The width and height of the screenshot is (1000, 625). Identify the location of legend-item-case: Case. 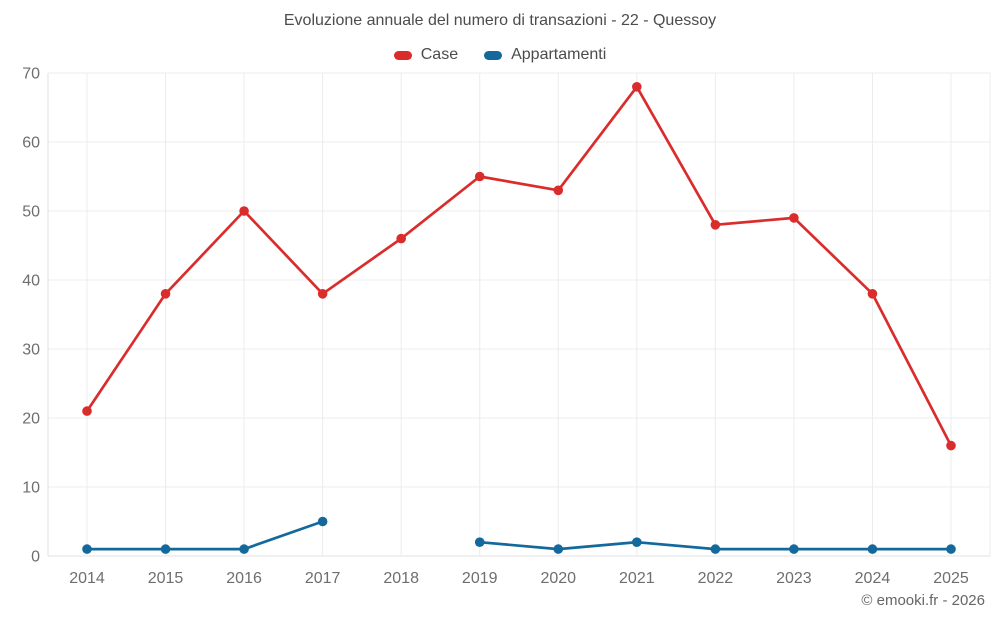
(426, 55).